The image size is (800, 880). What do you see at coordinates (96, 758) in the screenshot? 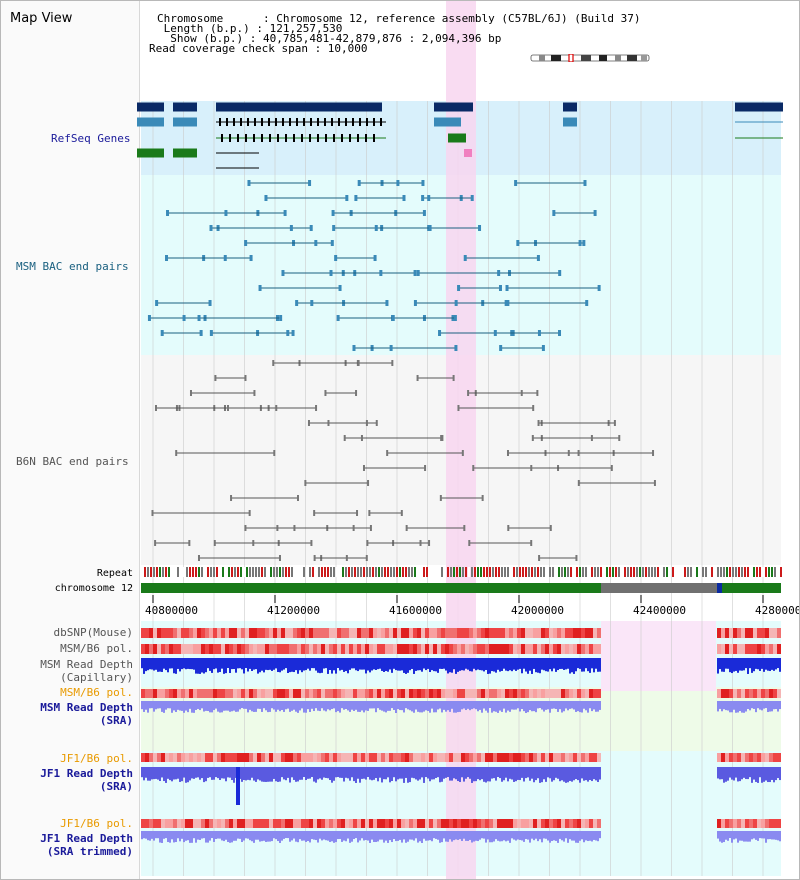
I see `track-label-jf1-b6-pol-1: JF1/B6 pol.` at bounding box center [96, 758].